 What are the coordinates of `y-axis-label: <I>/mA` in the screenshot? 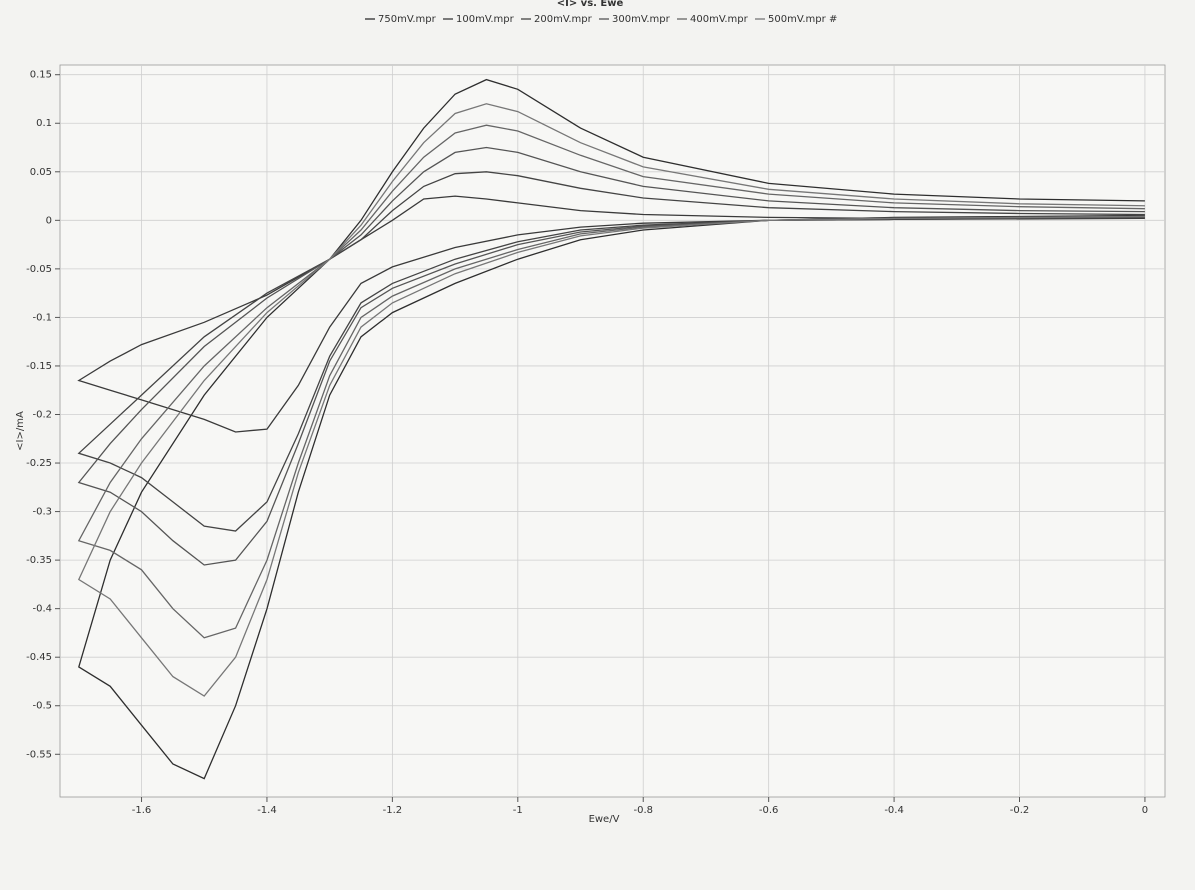 It's located at (20, 431).